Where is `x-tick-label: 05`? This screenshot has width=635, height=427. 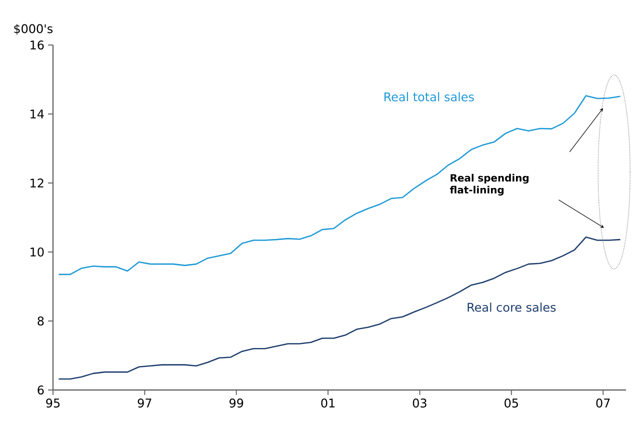 x-tick-label: 05 is located at coordinates (511, 403).